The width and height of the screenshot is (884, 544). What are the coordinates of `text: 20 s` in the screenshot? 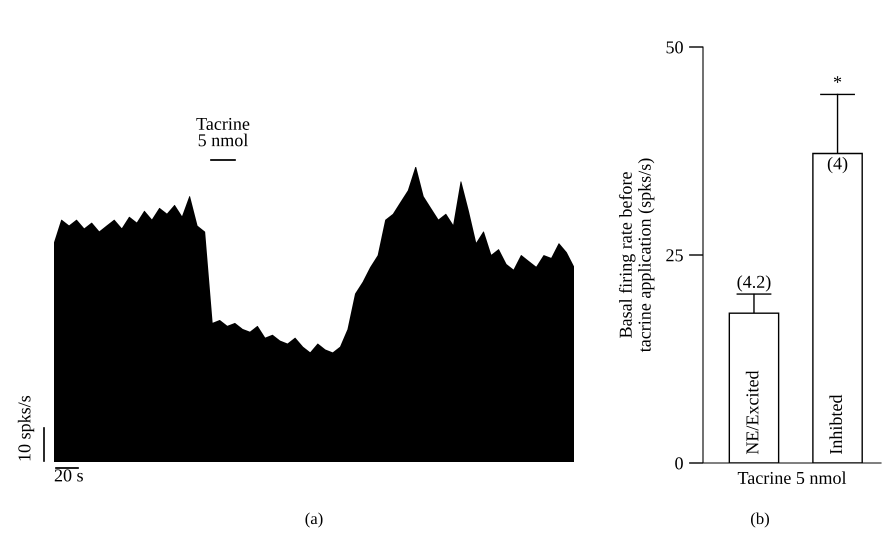 It's located at (68, 475).